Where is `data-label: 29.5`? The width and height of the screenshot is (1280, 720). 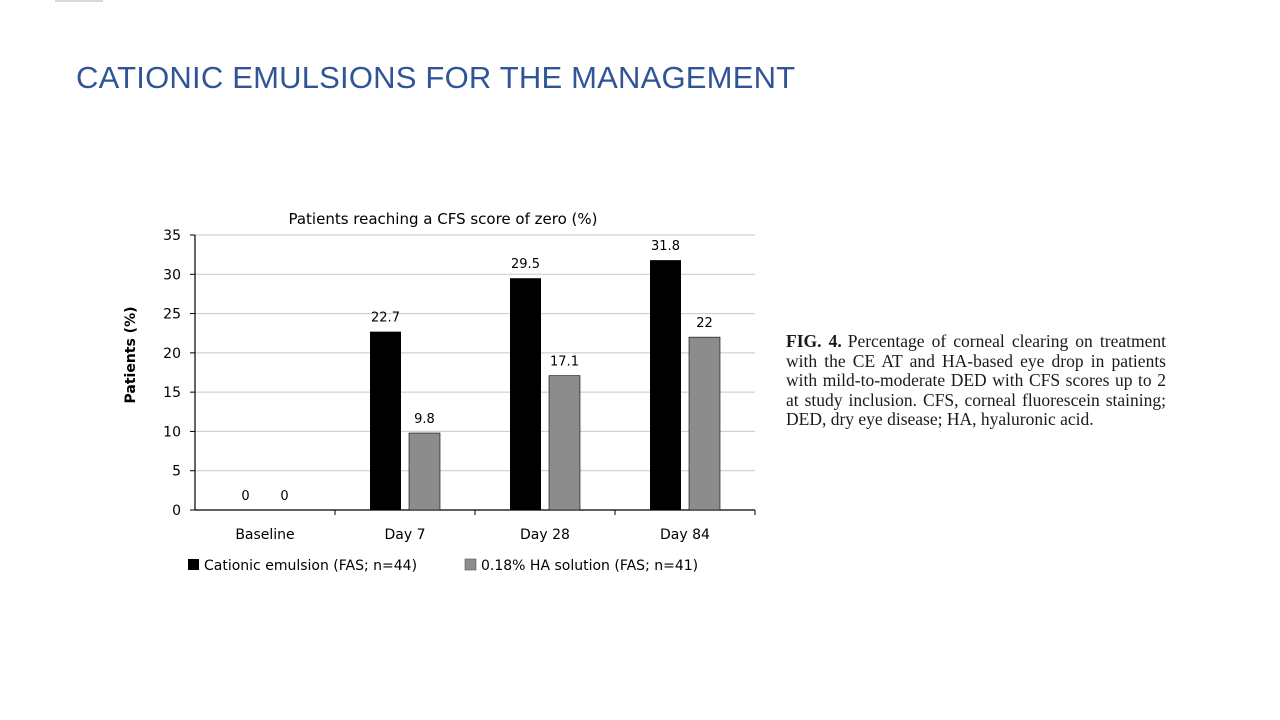 data-label: 29.5 is located at coordinates (525, 264).